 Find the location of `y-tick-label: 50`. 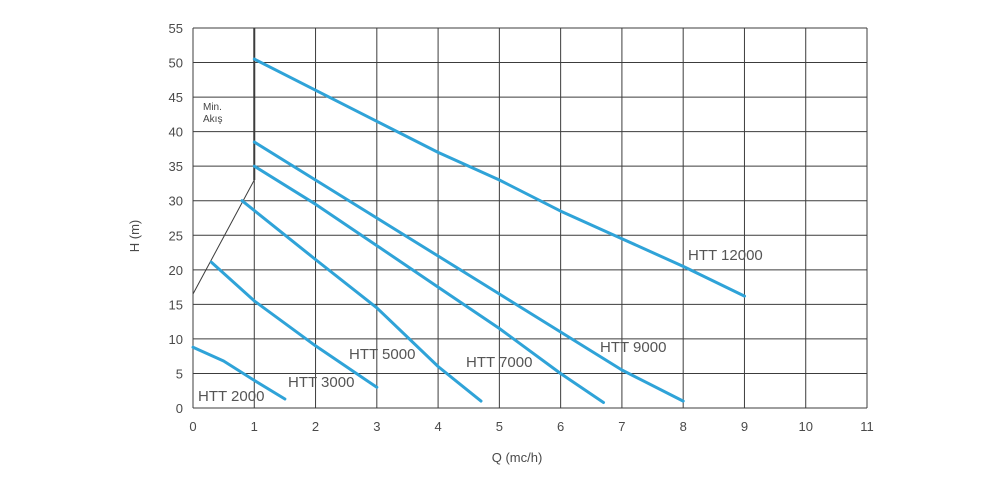

y-tick-label: 50 is located at coordinates (176, 63).